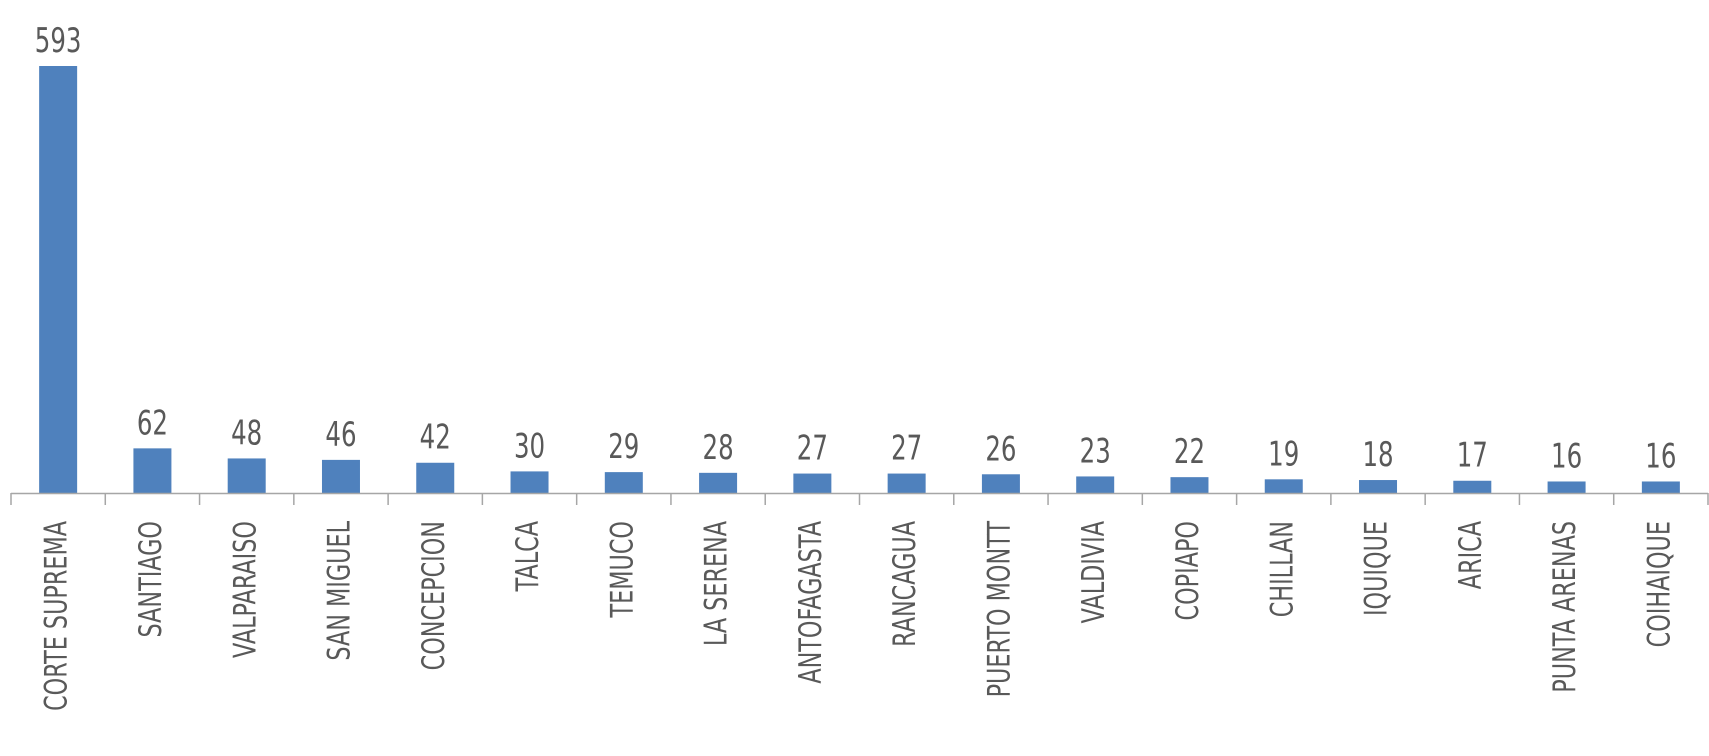 The width and height of the screenshot is (1709, 756). Describe the element at coordinates (811, 602) in the screenshot. I see `category-label: ANTOFAGASTA` at that location.